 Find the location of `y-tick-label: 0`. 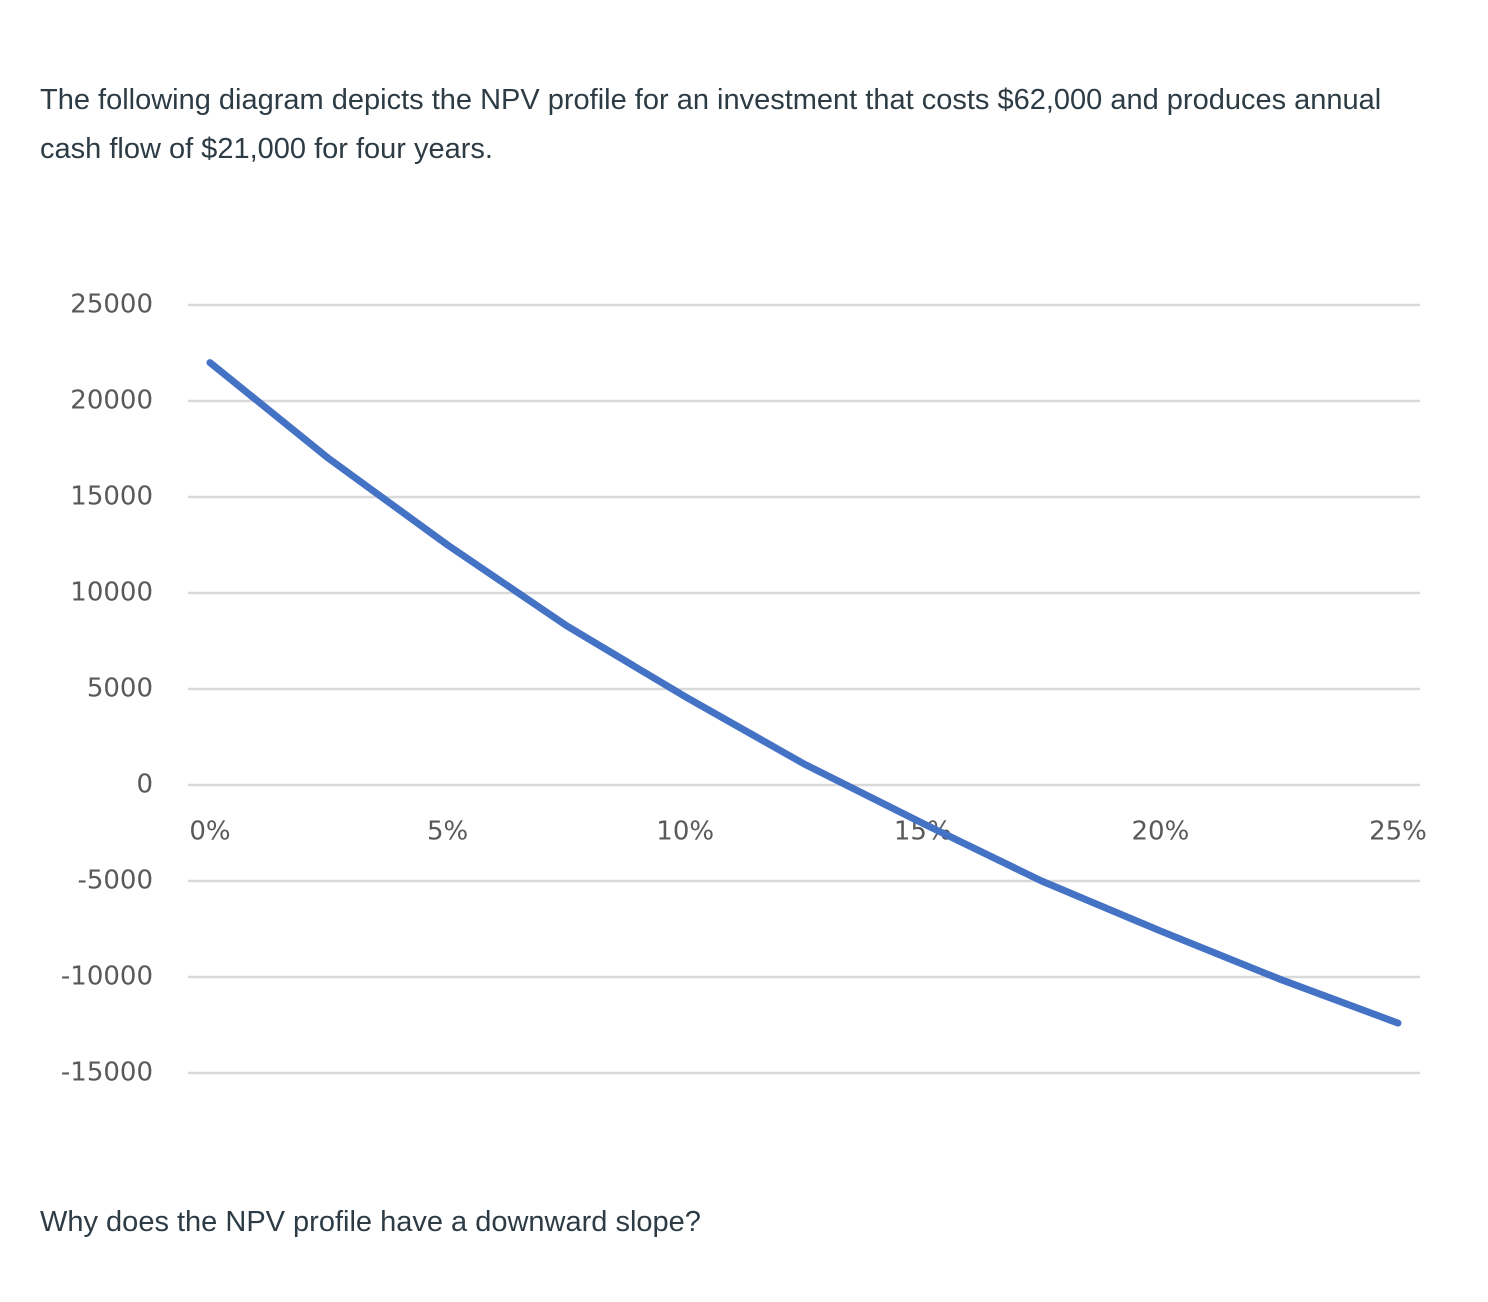

y-tick-label: 0 is located at coordinates (144, 785).